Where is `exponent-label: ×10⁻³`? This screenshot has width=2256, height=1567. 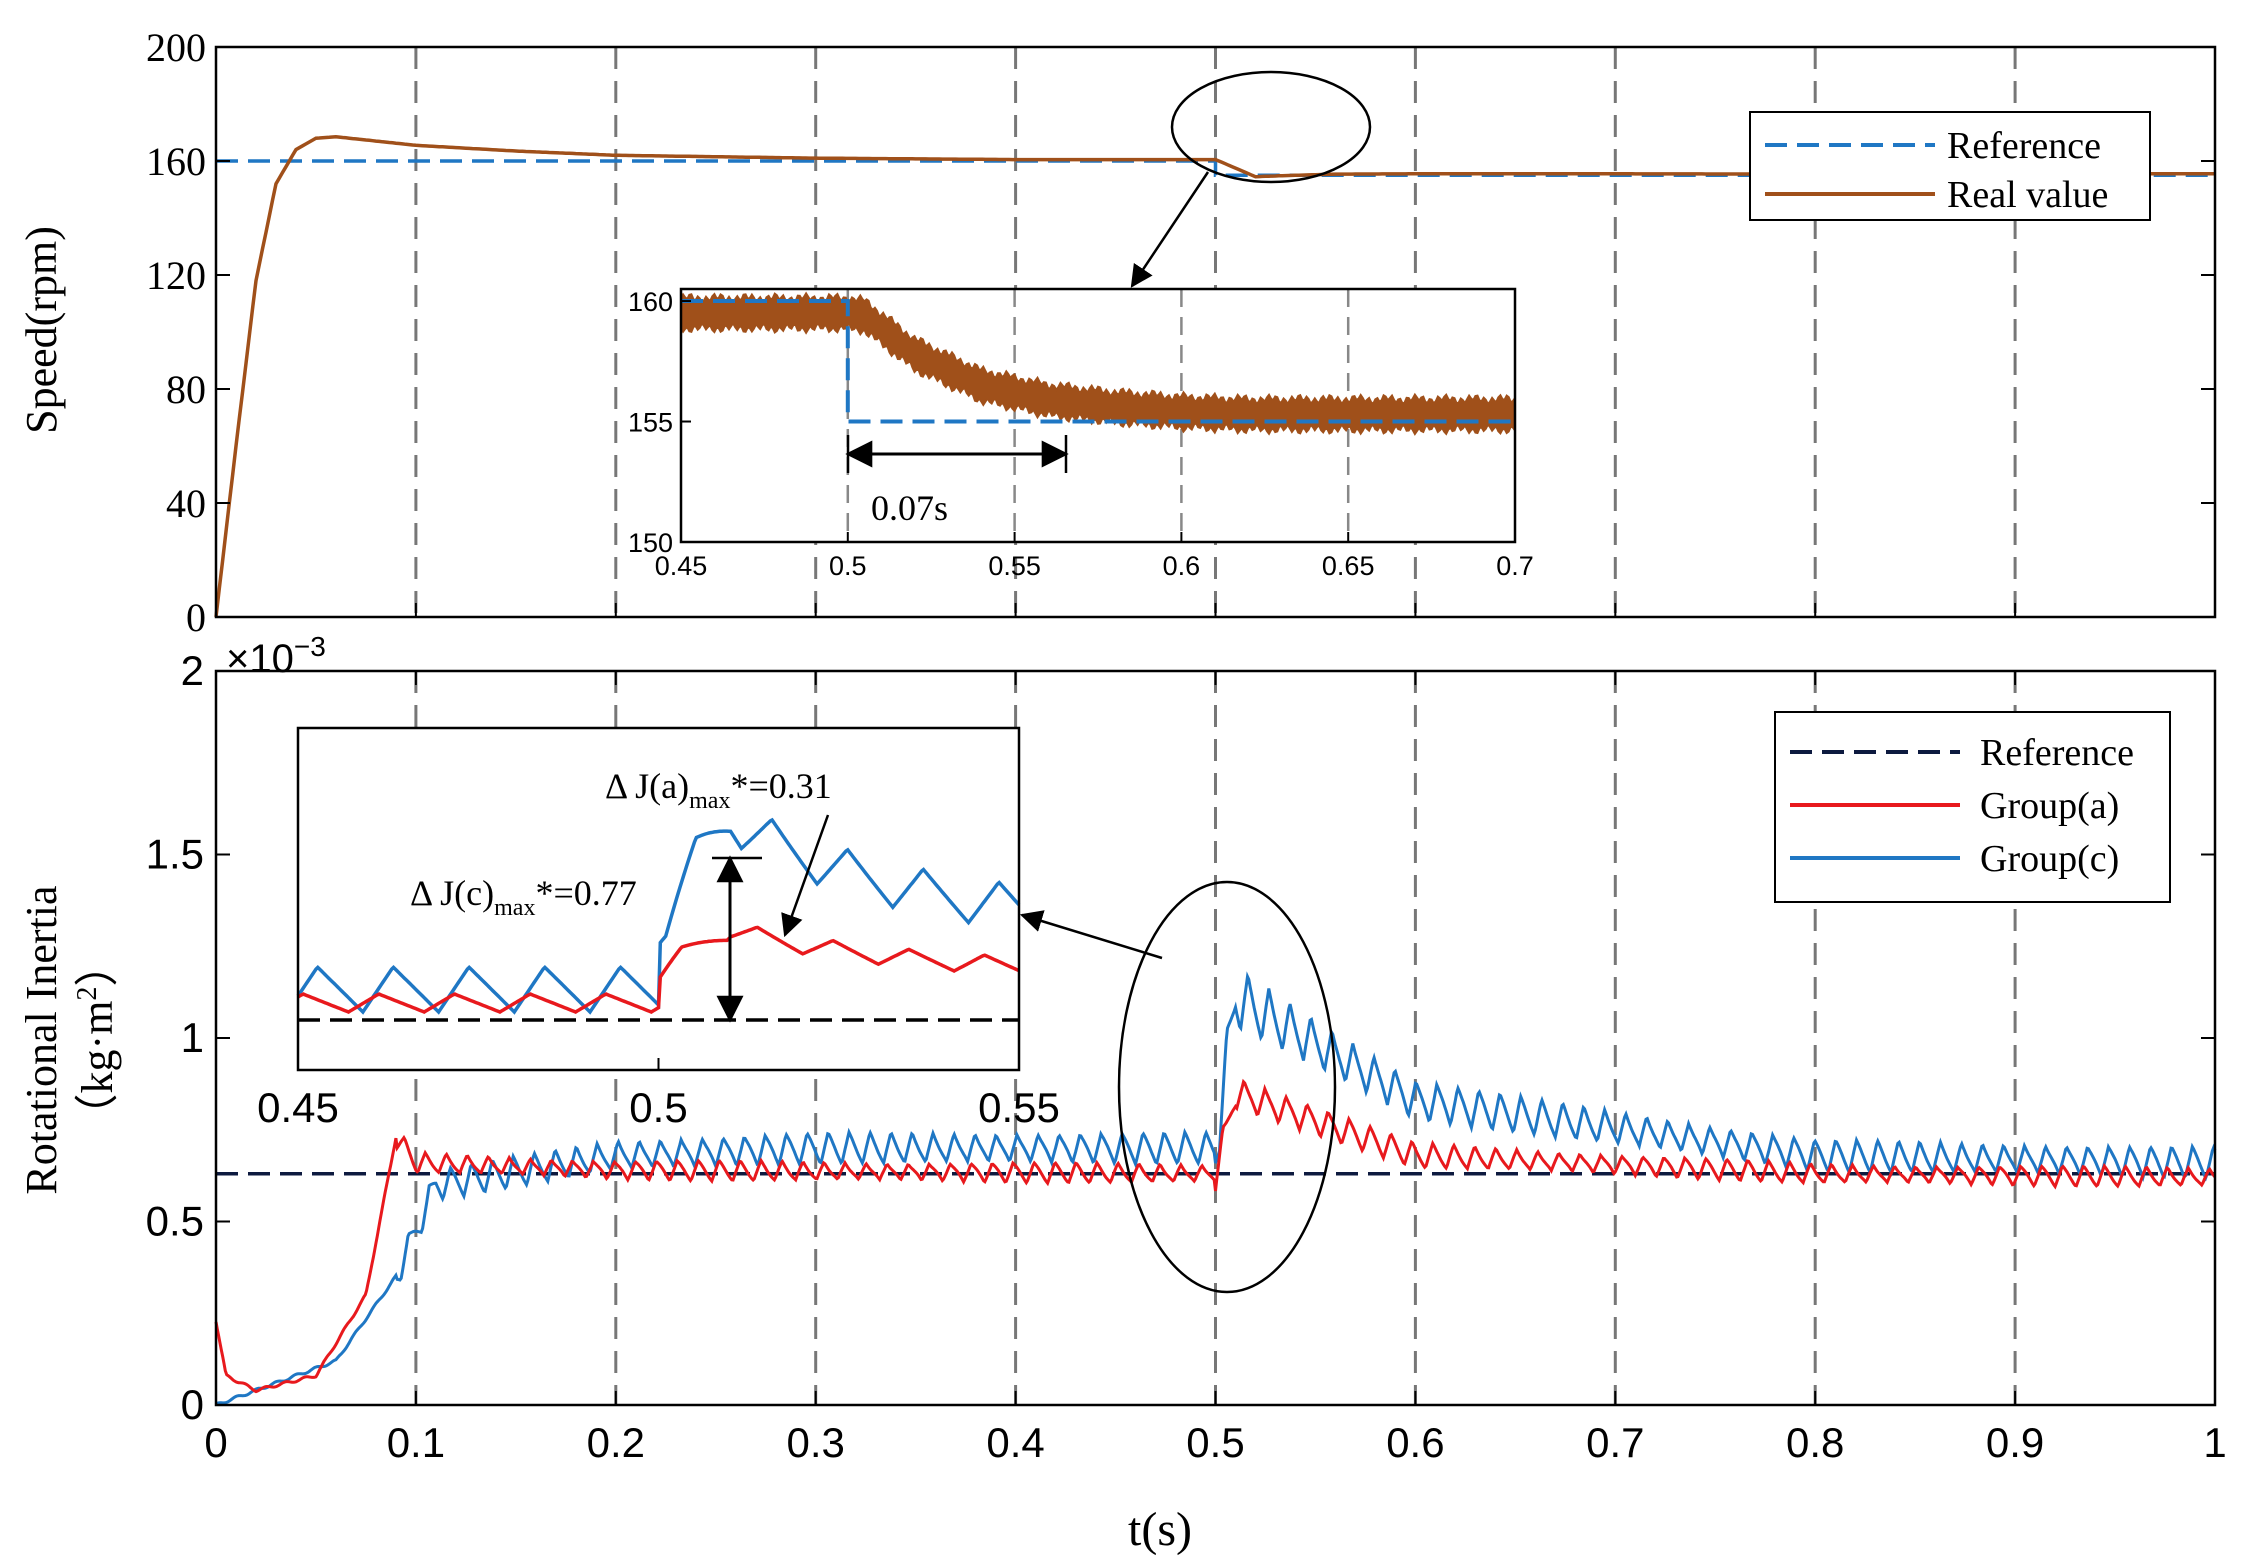 exponent-label: ×10⁻³ is located at coordinates (276, 656).